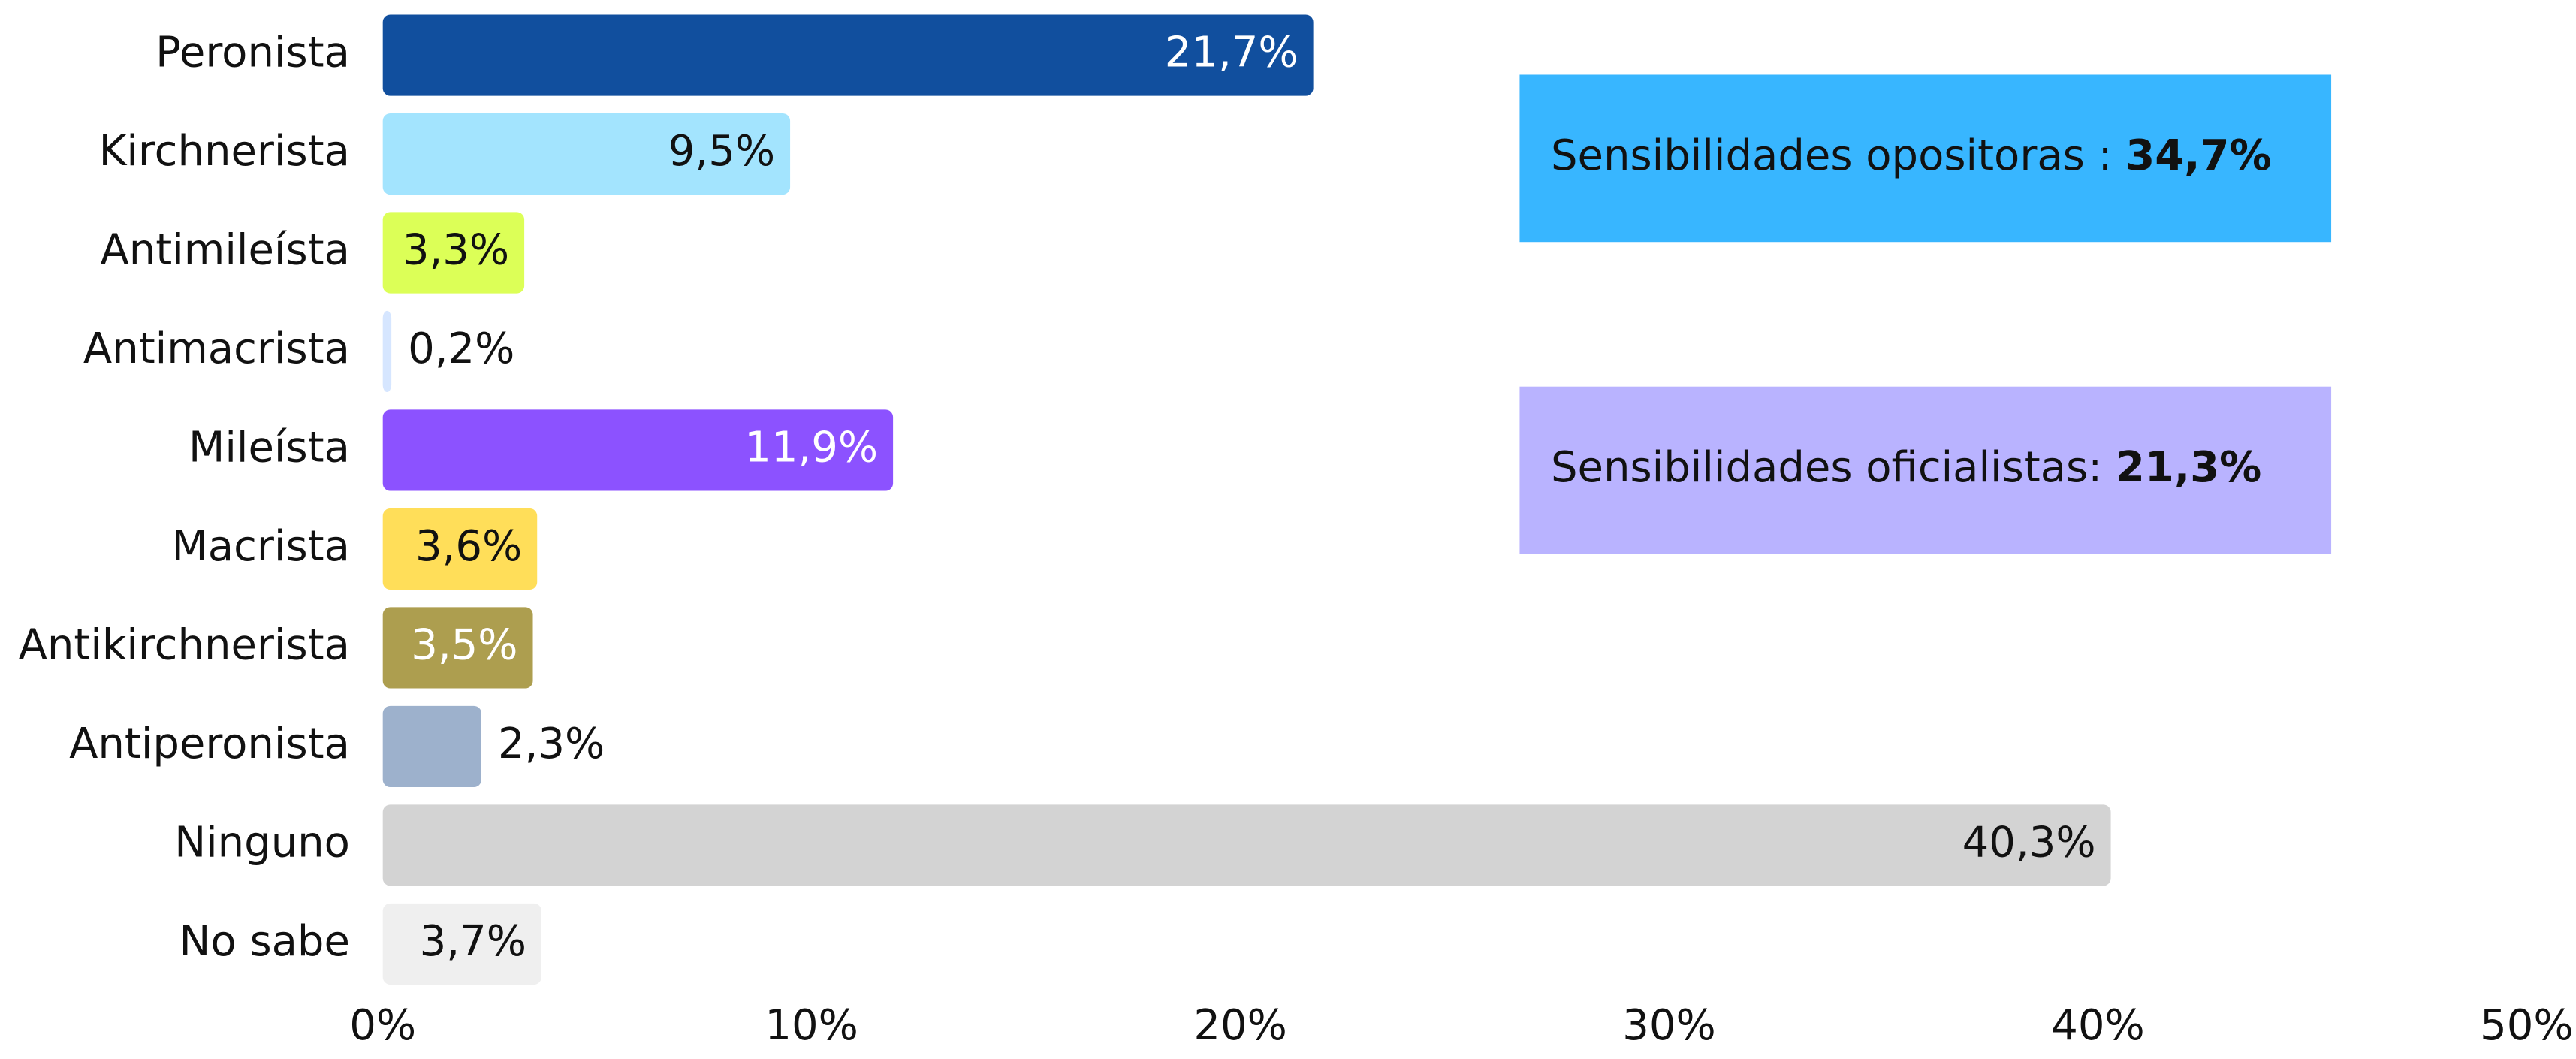  I want to click on annotation-value: 21,3%, so click(2188, 467).